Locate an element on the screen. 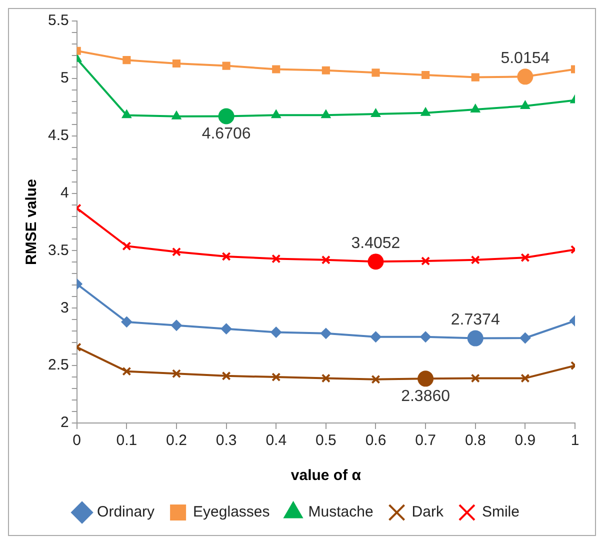 This screenshot has height=546, width=606. x-tick-label: 0 is located at coordinates (77, 441).